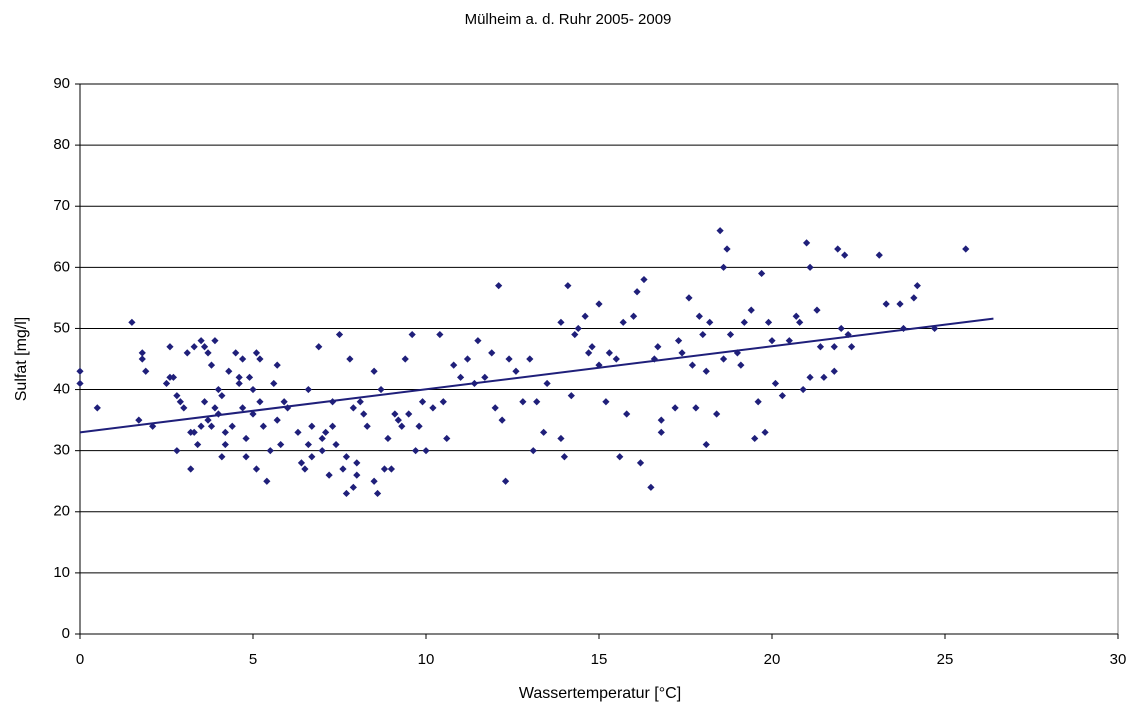  I want to click on x-tick-label: 0, so click(80, 659).